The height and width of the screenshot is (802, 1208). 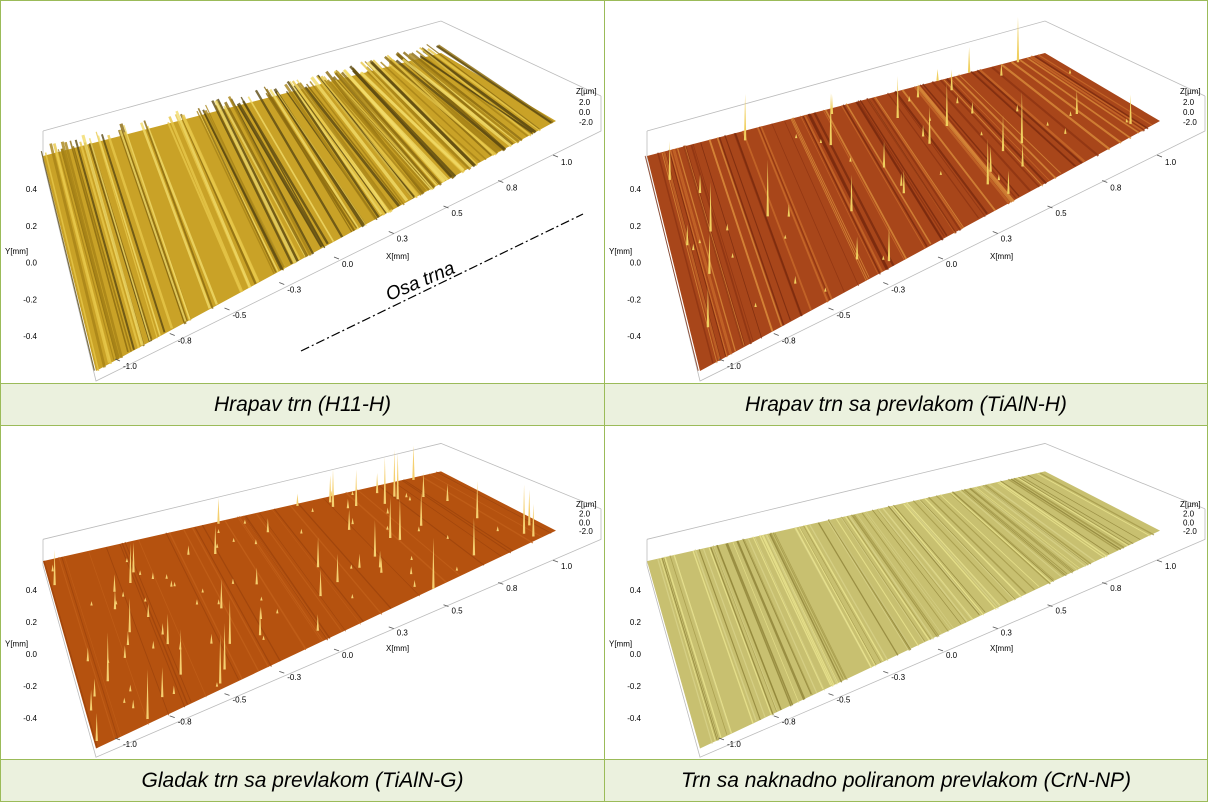 What do you see at coordinates (586, 91) in the screenshot?
I see `z-axis-label: Z[µm]` at bounding box center [586, 91].